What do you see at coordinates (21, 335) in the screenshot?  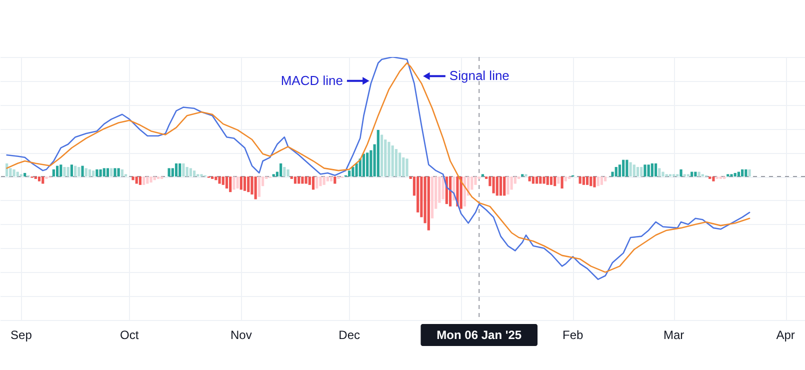 I see `x-tick-label: Sep` at bounding box center [21, 335].